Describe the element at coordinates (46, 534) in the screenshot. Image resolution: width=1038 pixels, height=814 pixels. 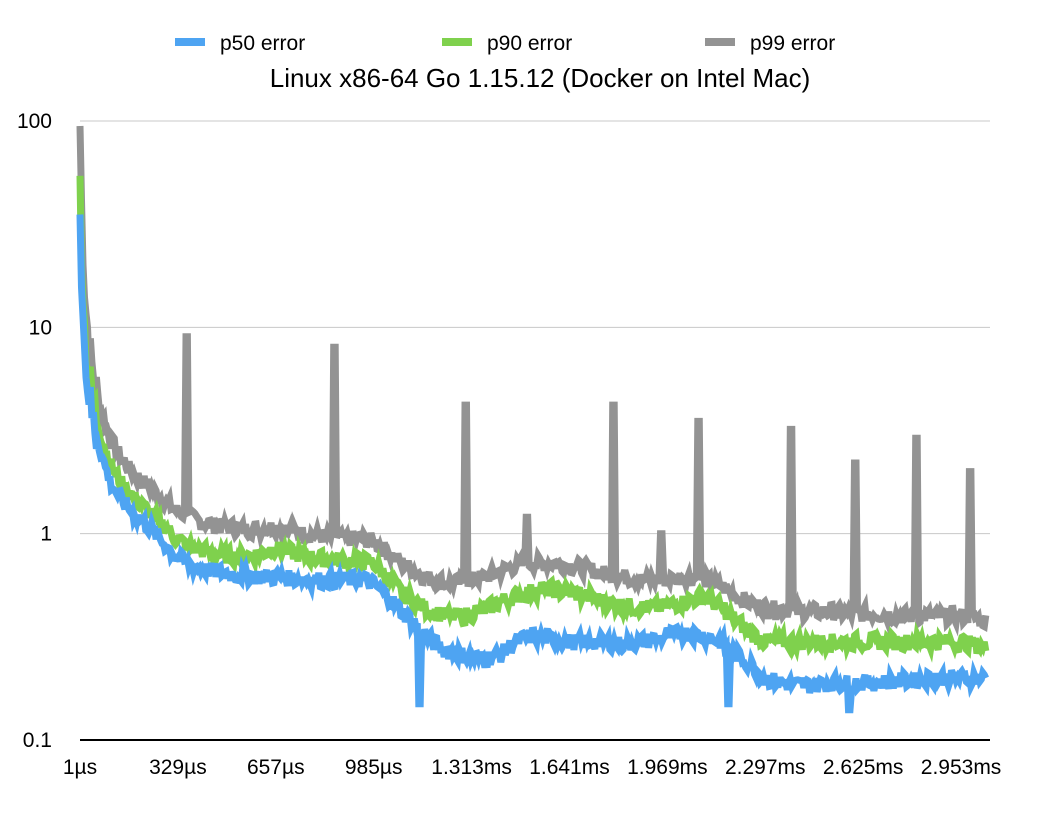
I see `y-tick-label: 1` at that location.